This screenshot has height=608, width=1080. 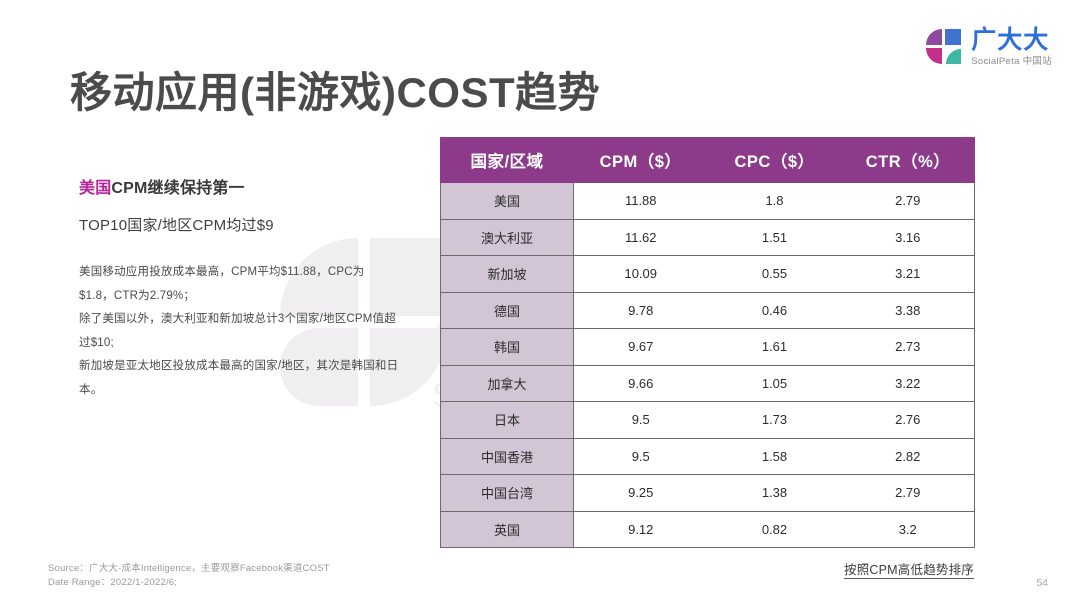 What do you see at coordinates (507, 237) in the screenshot?
I see `cell-country: 澳大利亚` at bounding box center [507, 237].